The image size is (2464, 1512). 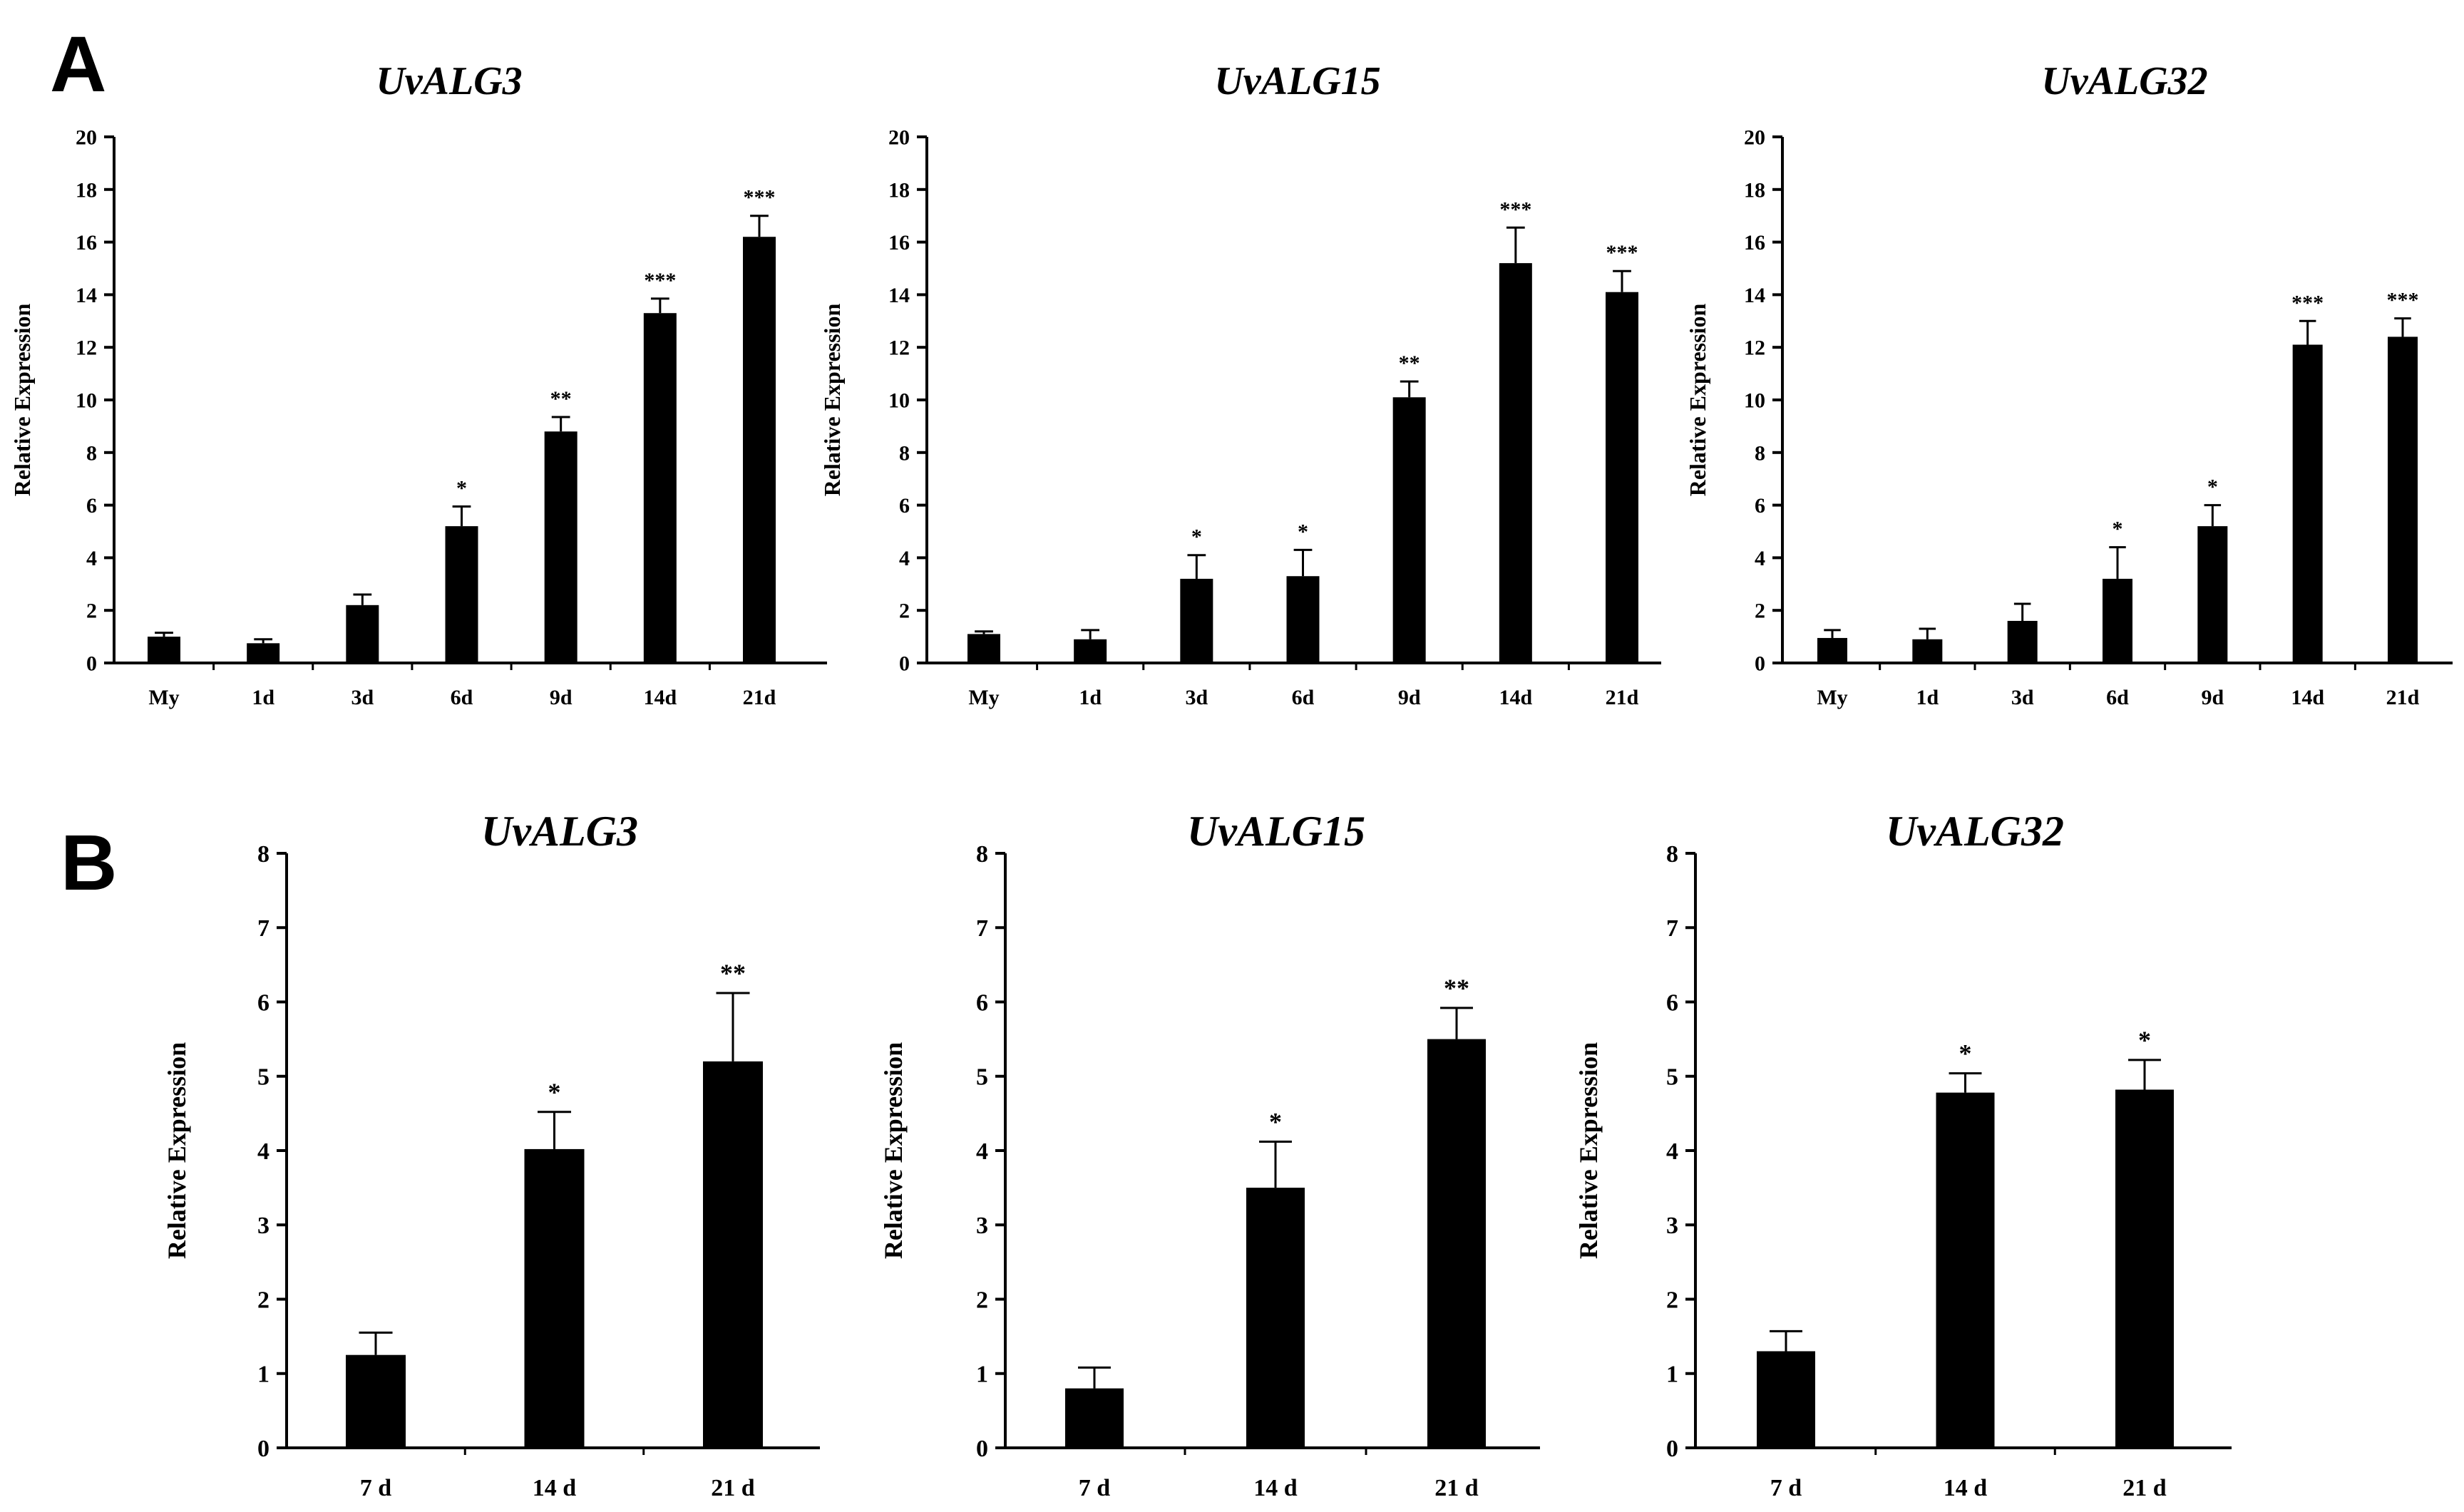 What do you see at coordinates (1754, 295) in the screenshot?
I see `y-tick-label: 14` at bounding box center [1754, 295].